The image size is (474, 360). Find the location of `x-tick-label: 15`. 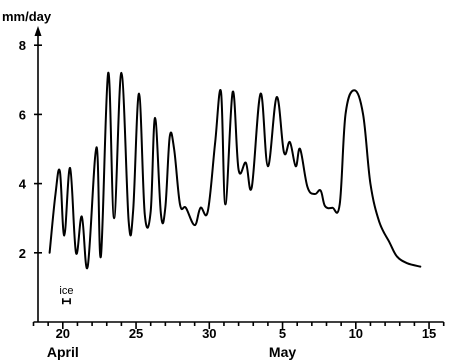

x-tick-label: 15 is located at coordinates (429, 333).